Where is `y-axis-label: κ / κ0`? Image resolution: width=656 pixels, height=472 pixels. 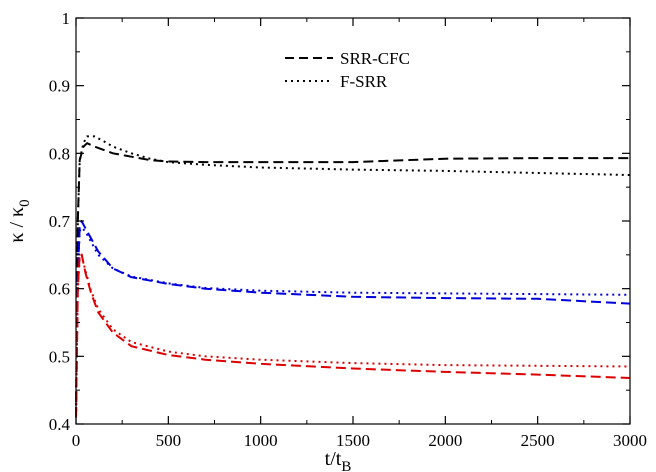
y-axis-label: κ / κ0 is located at coordinates (19, 220).